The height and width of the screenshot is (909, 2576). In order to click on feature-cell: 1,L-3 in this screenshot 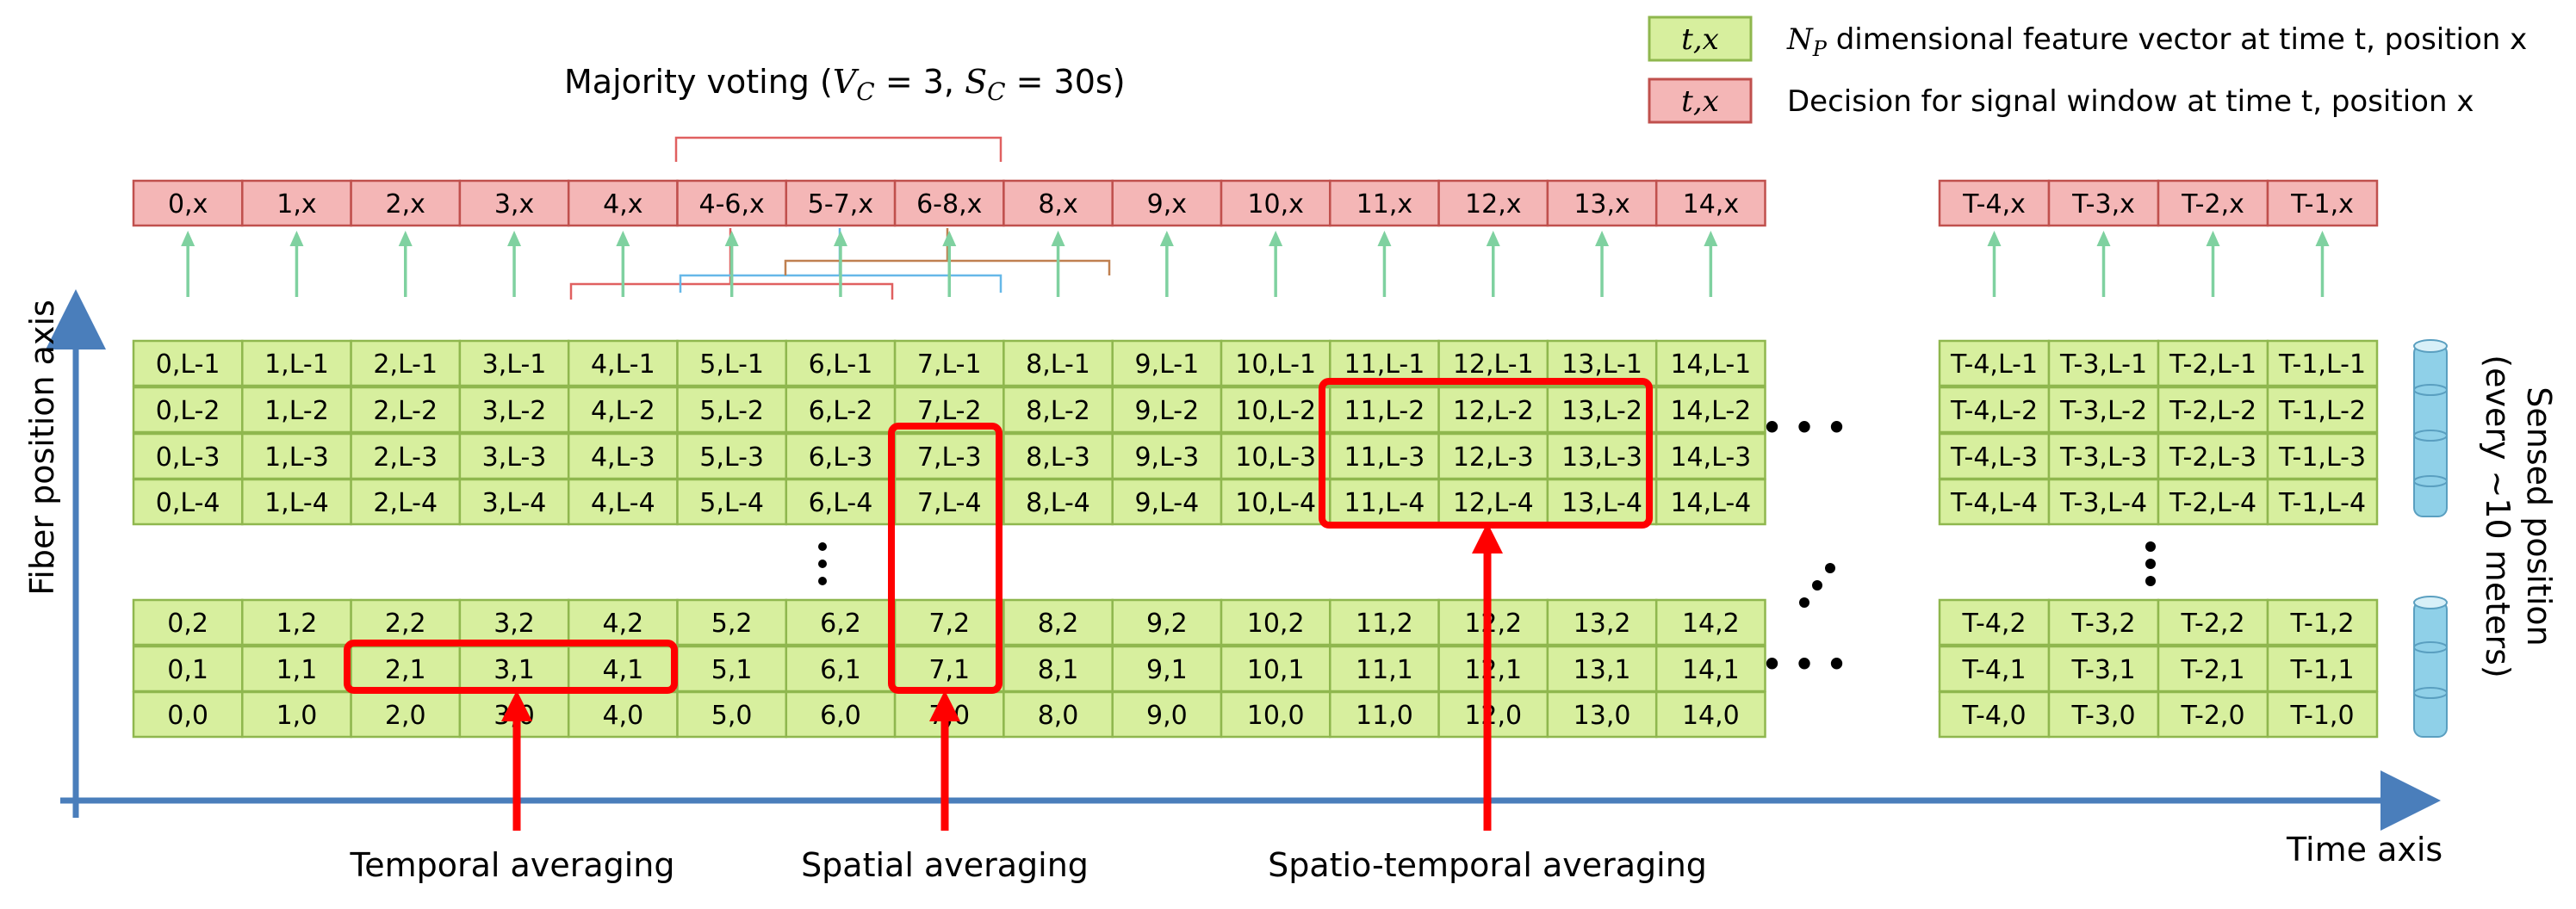, I will do `click(296, 456)`.